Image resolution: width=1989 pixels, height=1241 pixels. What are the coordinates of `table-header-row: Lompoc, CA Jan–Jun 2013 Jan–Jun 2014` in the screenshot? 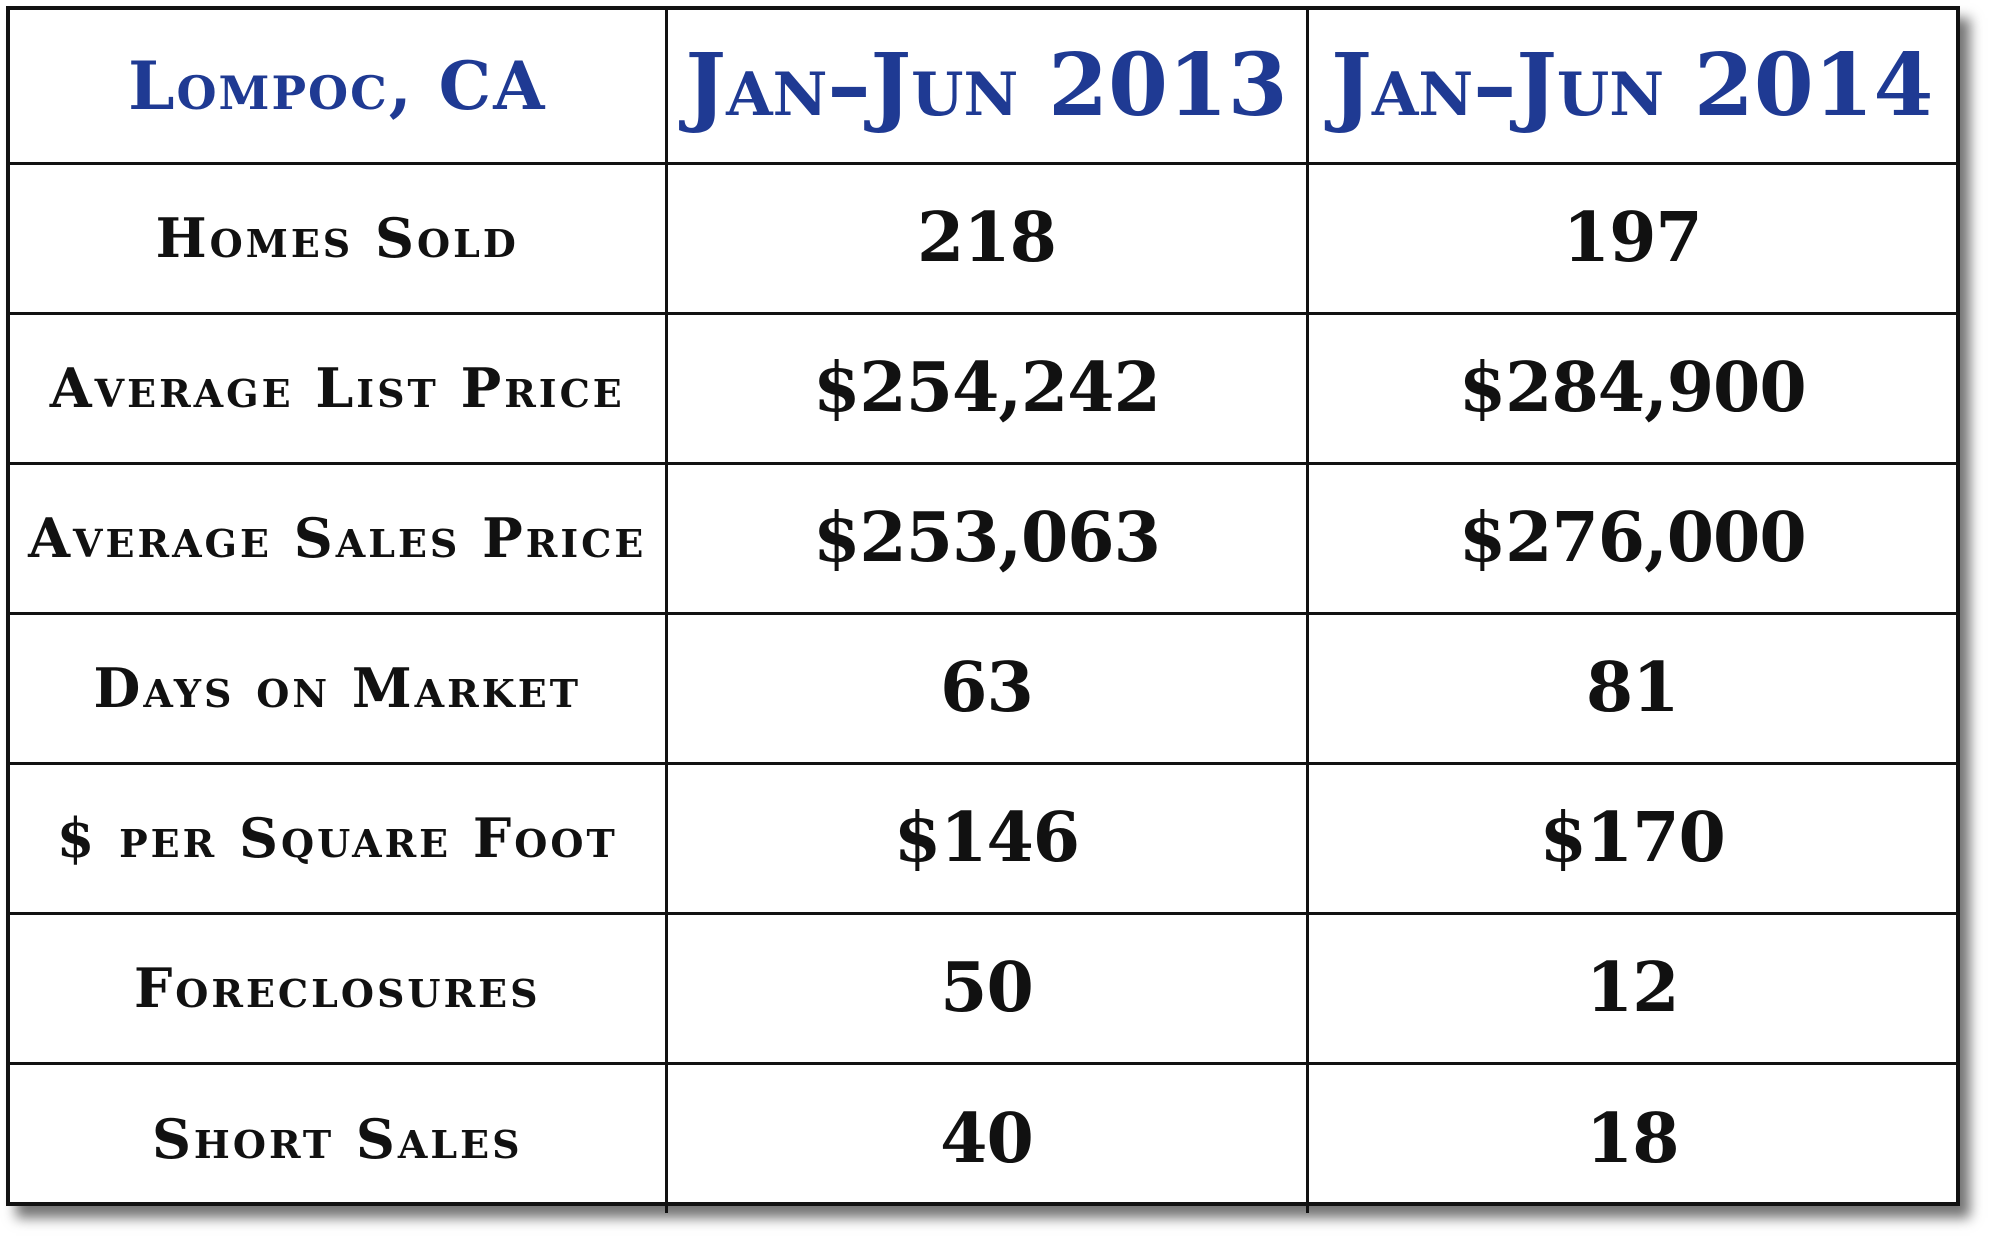 It's located at (983, 87).